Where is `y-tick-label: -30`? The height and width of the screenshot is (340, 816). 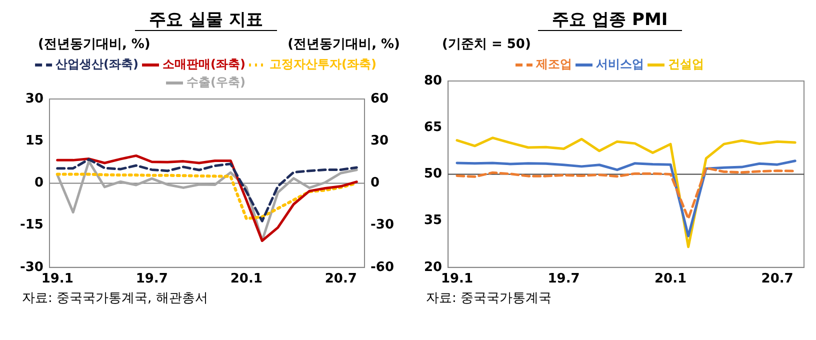
y-tick-label: -30 is located at coordinates (32, 267).